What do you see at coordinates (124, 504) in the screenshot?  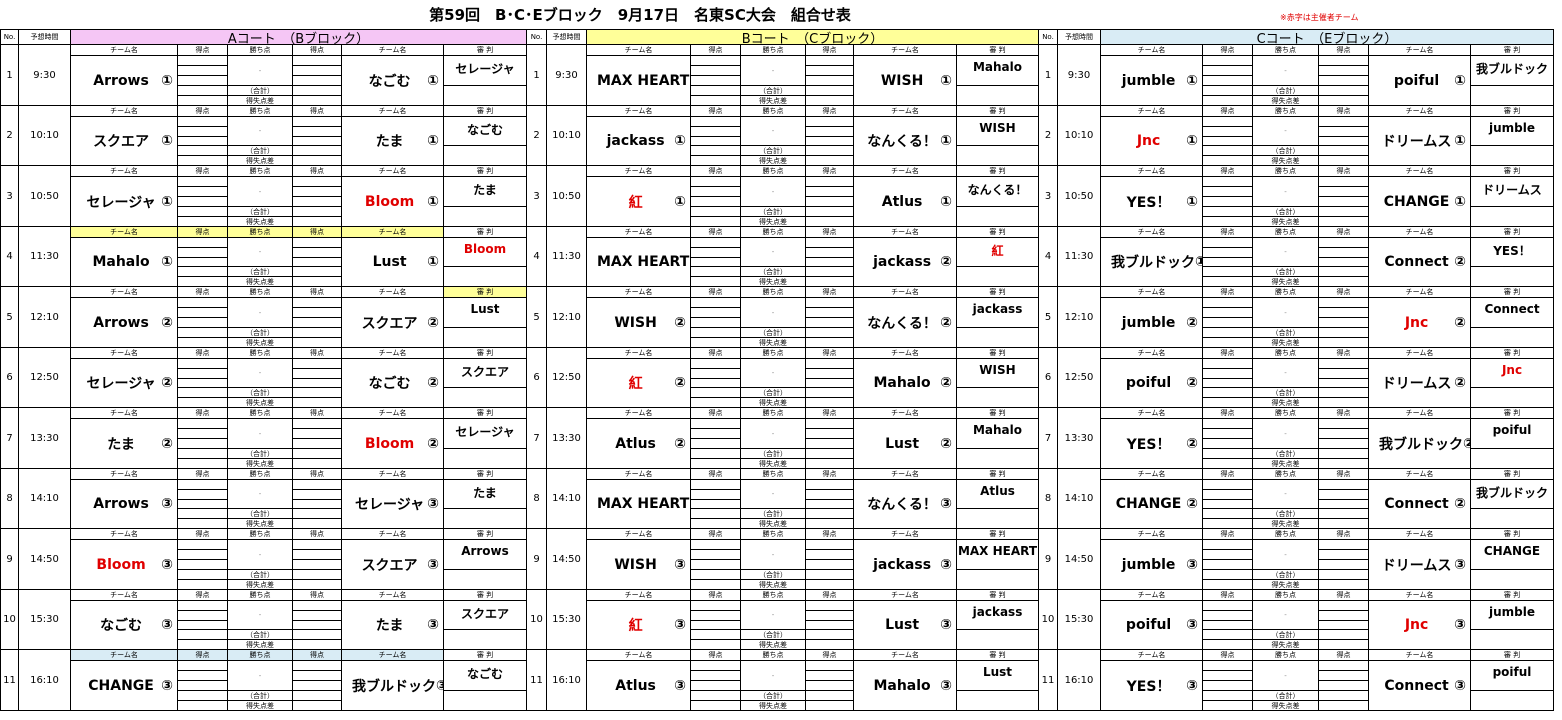 I see `team1-cell: Arrows ③` at bounding box center [124, 504].